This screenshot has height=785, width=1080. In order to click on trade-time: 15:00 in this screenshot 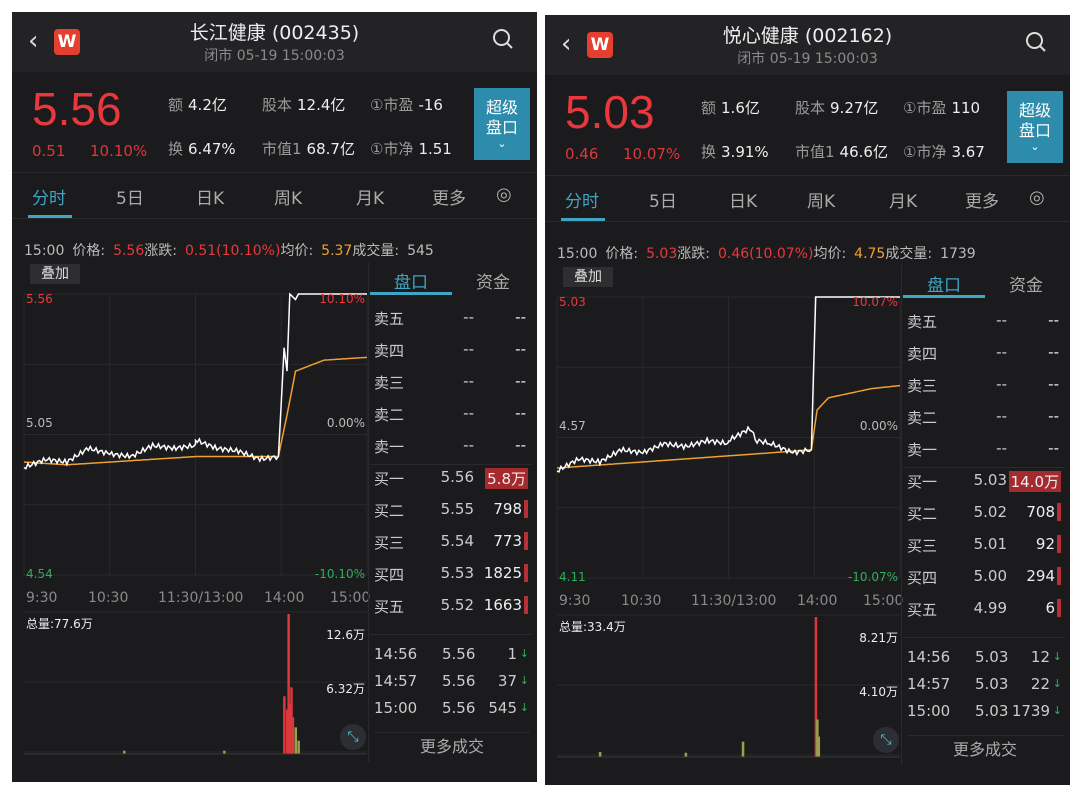, I will do `click(396, 708)`.